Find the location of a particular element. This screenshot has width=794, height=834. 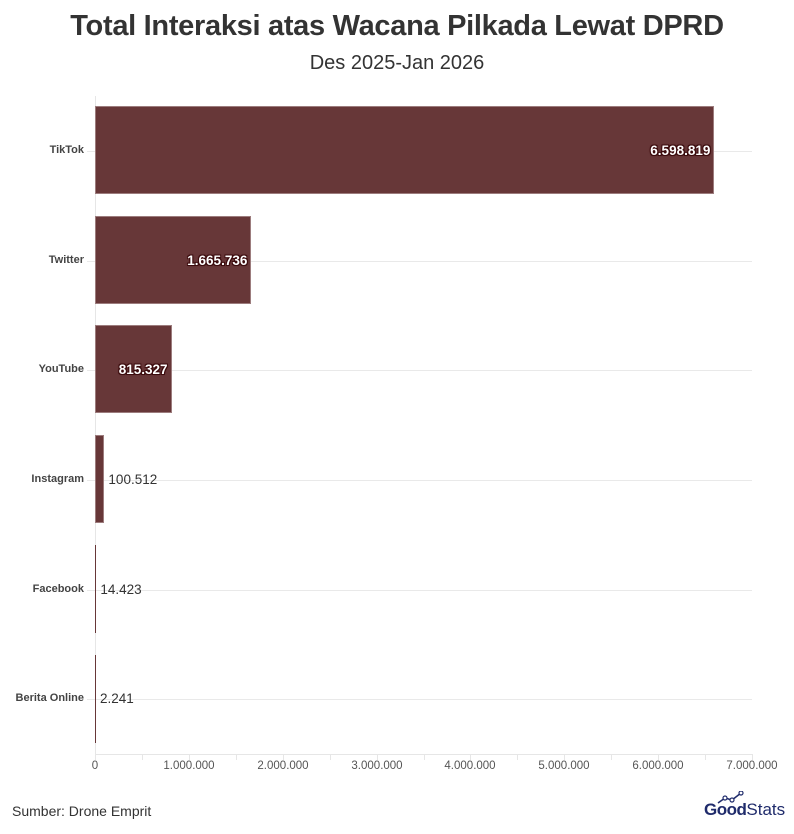

value-label: 1.665.736 is located at coordinates (217, 260).